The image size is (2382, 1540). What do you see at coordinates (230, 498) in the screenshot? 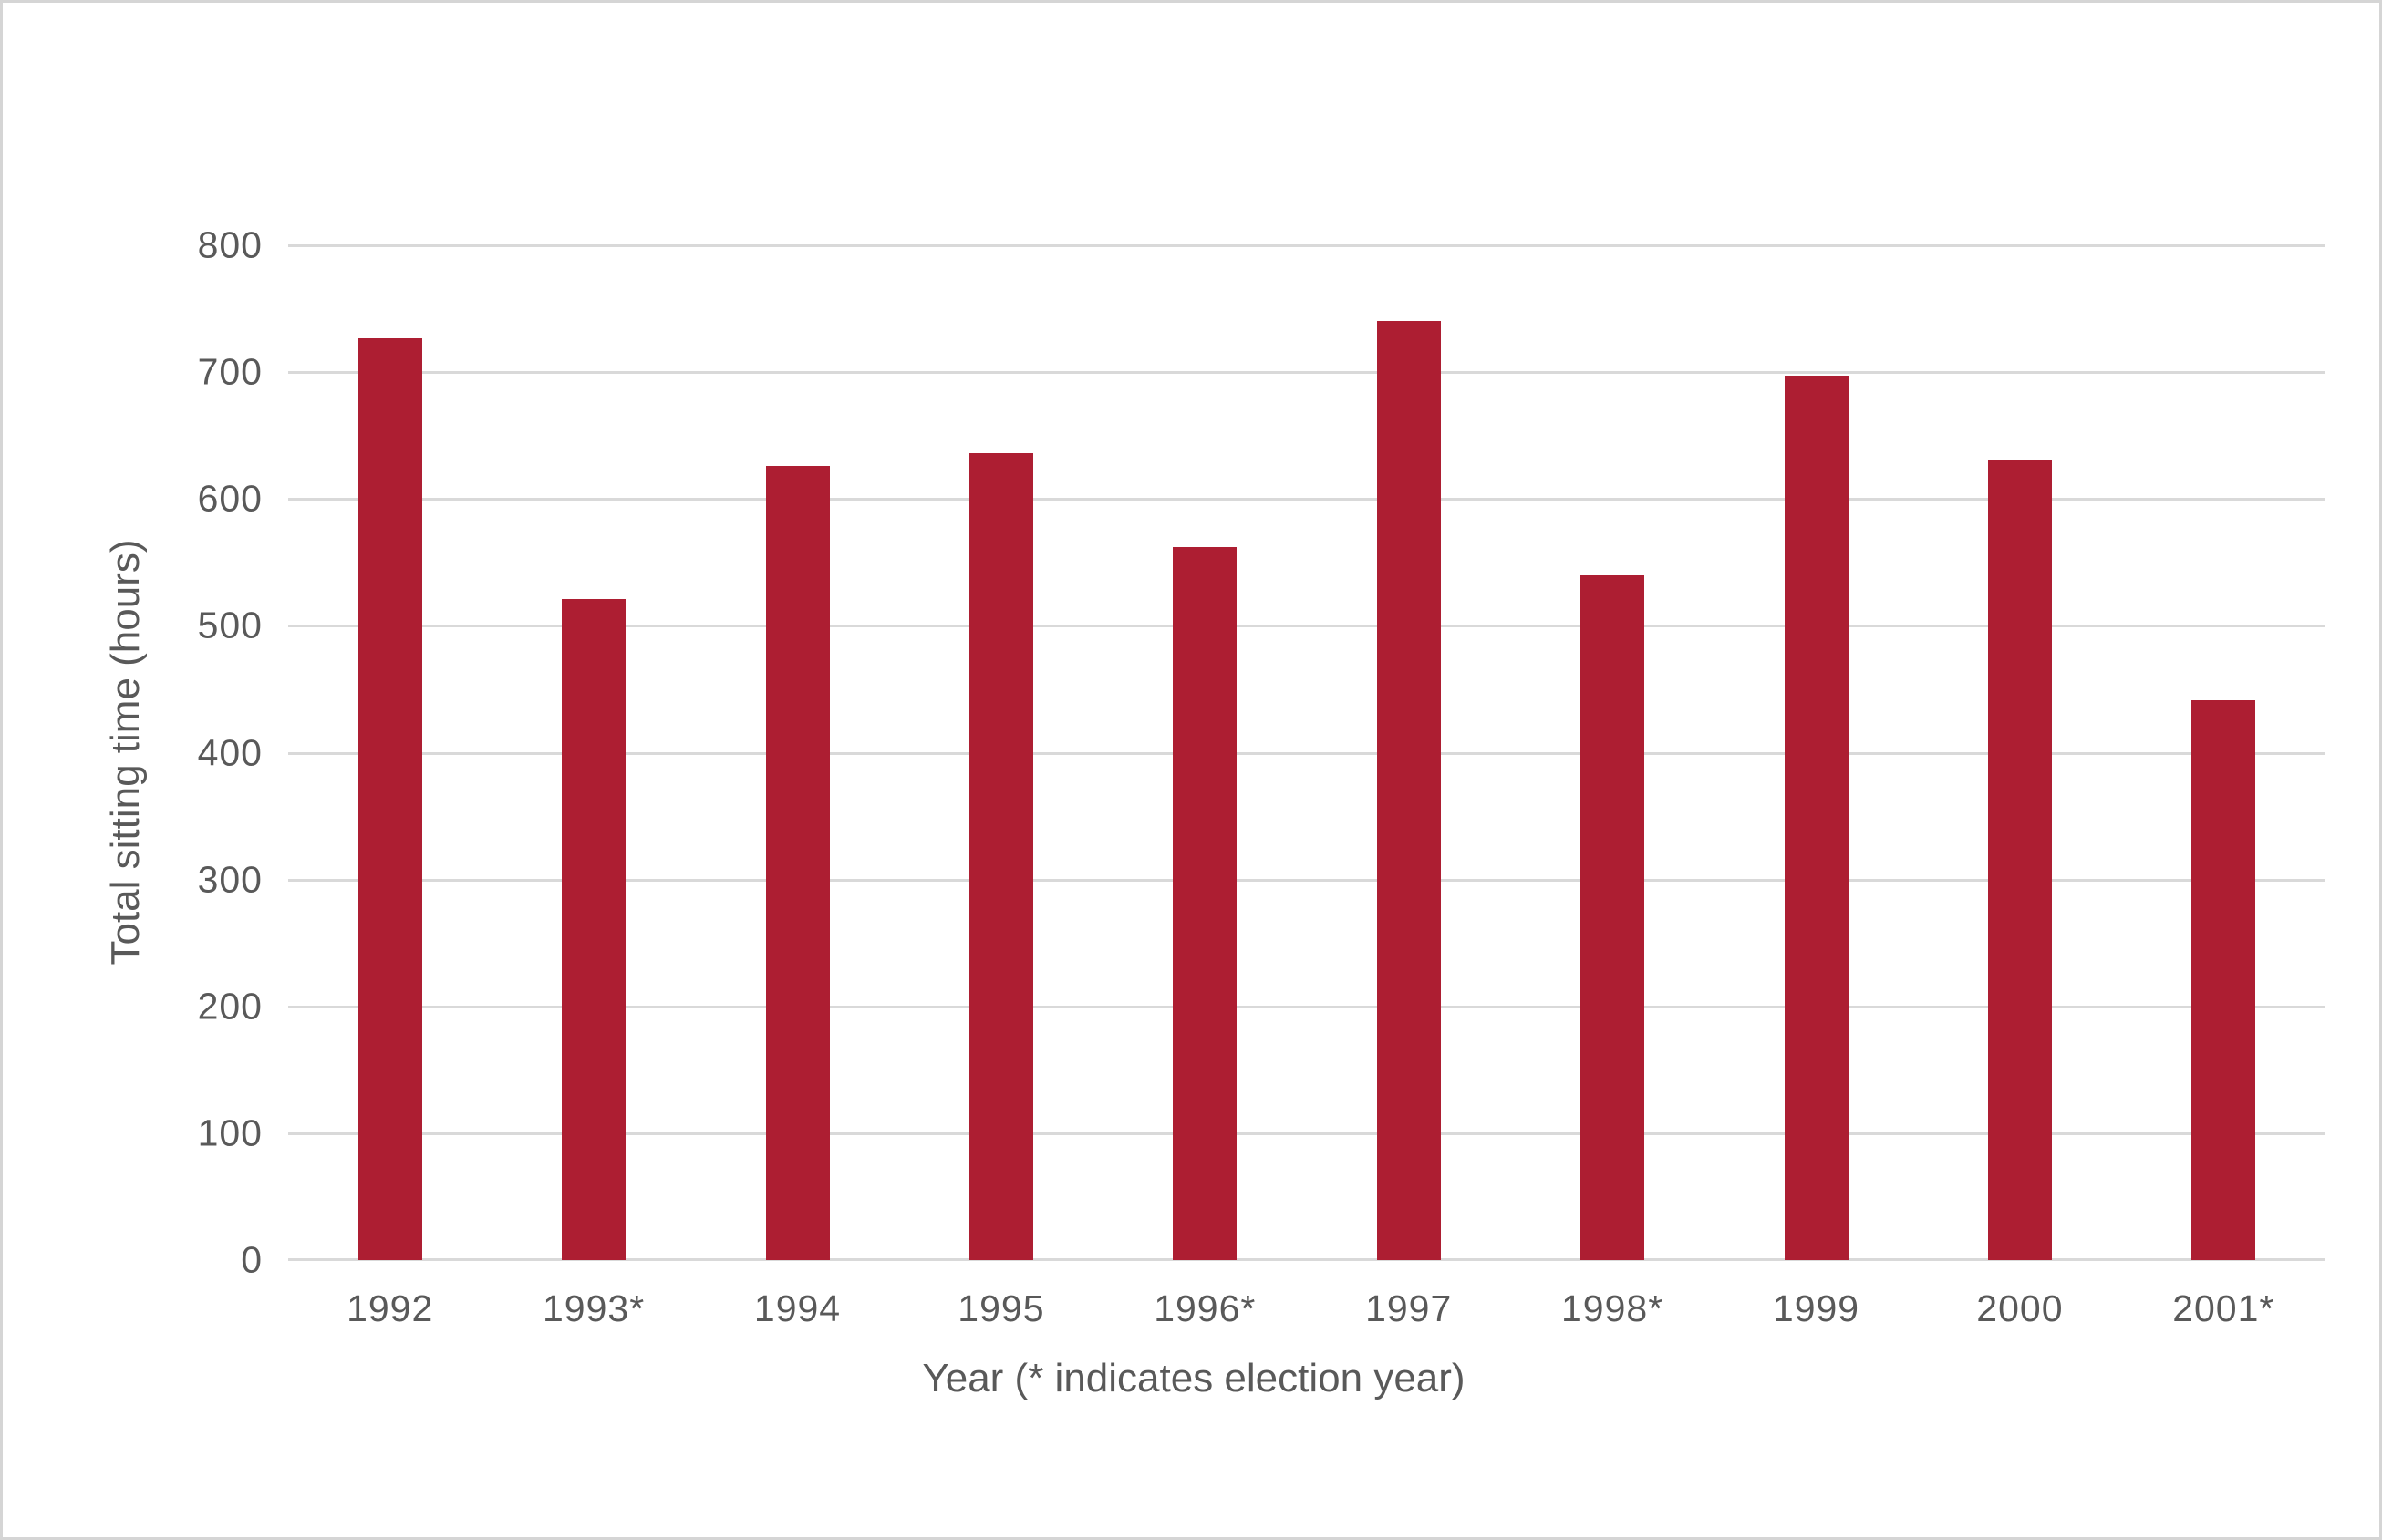
I see `y-tick-label-600: 600` at bounding box center [230, 498].